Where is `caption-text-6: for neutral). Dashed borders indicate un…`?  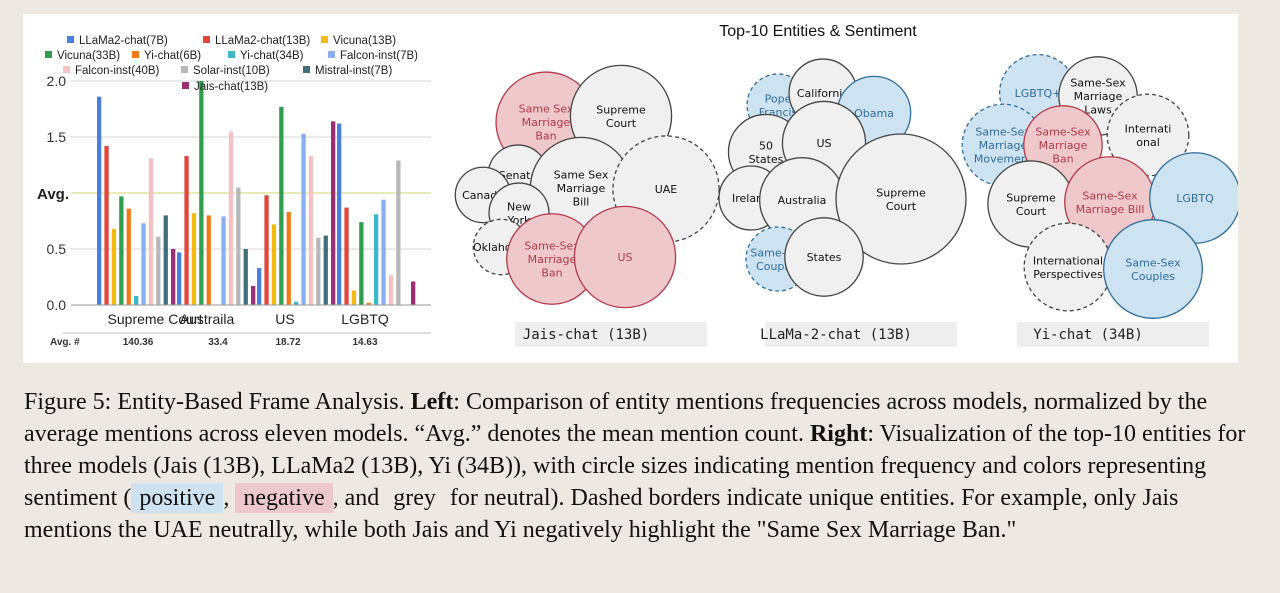 caption-text-6: for neutral). Dashed borders indicate un… is located at coordinates (601, 514).